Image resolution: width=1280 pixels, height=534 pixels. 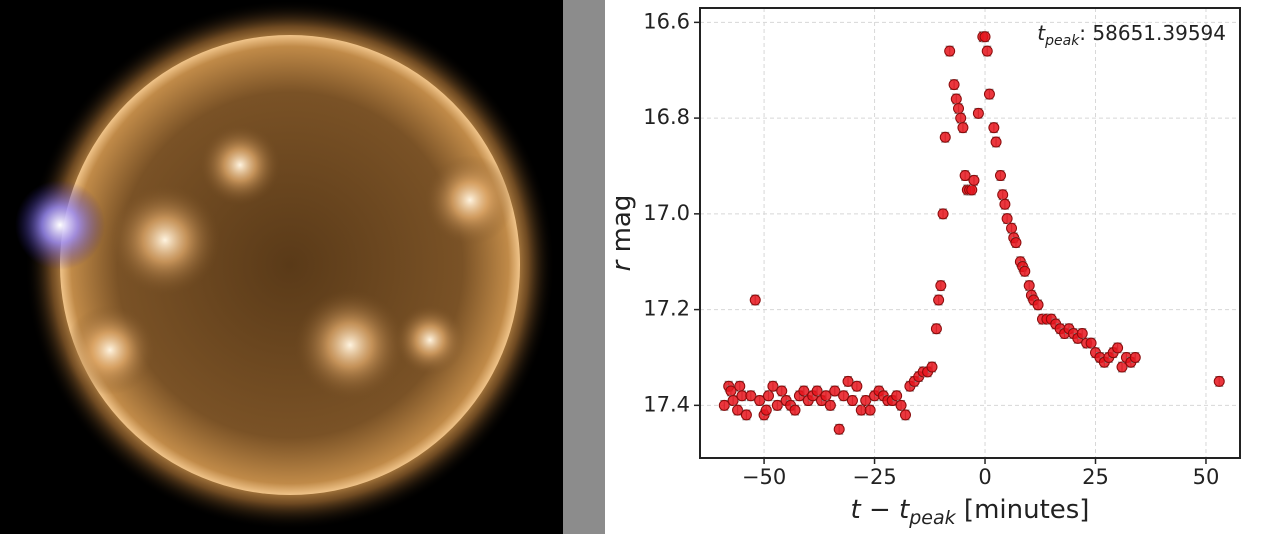 What do you see at coordinates (622, 264) in the screenshot?
I see `y-label-symbol: r` at bounding box center [622, 264].